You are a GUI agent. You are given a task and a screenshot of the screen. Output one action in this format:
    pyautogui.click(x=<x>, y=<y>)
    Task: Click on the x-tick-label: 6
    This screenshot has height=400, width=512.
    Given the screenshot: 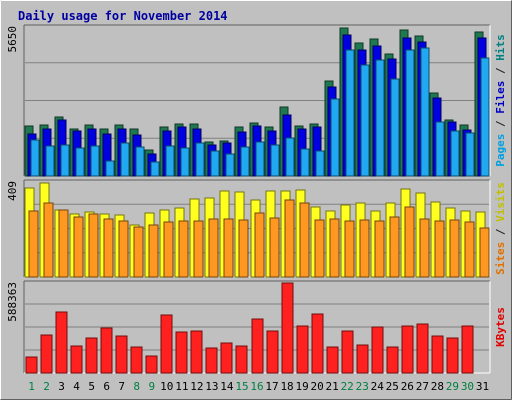 What is the action you would take?
    pyautogui.click(x=106, y=386)
    